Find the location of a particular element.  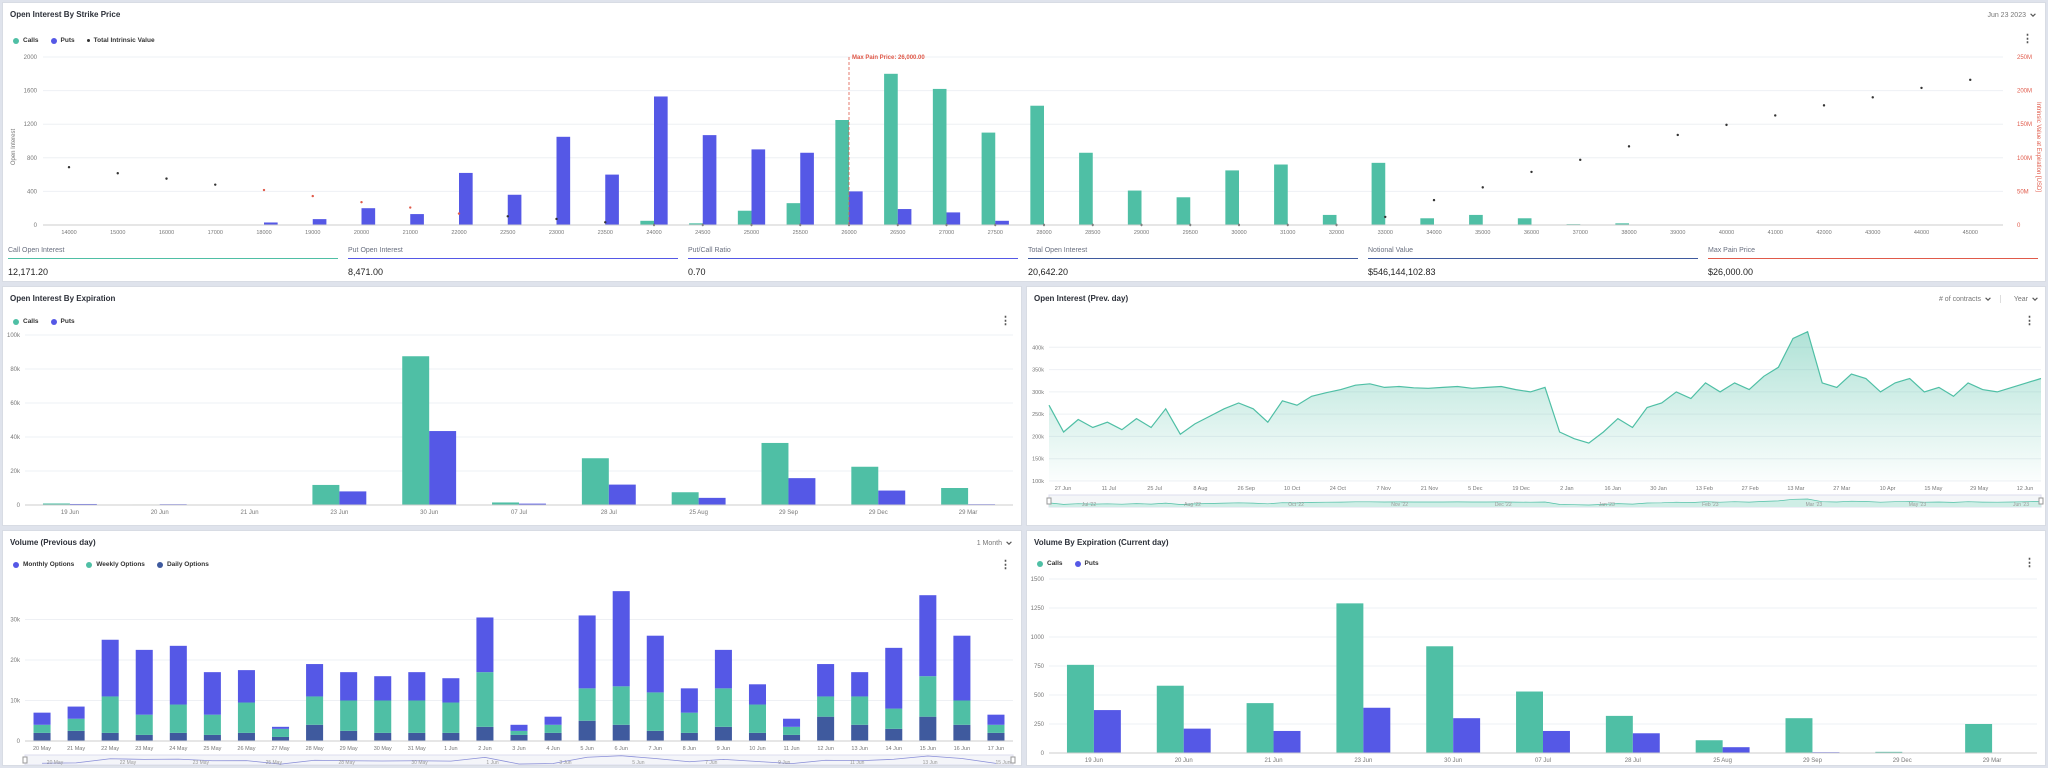

x-tick-label: 23500 is located at coordinates (605, 233).